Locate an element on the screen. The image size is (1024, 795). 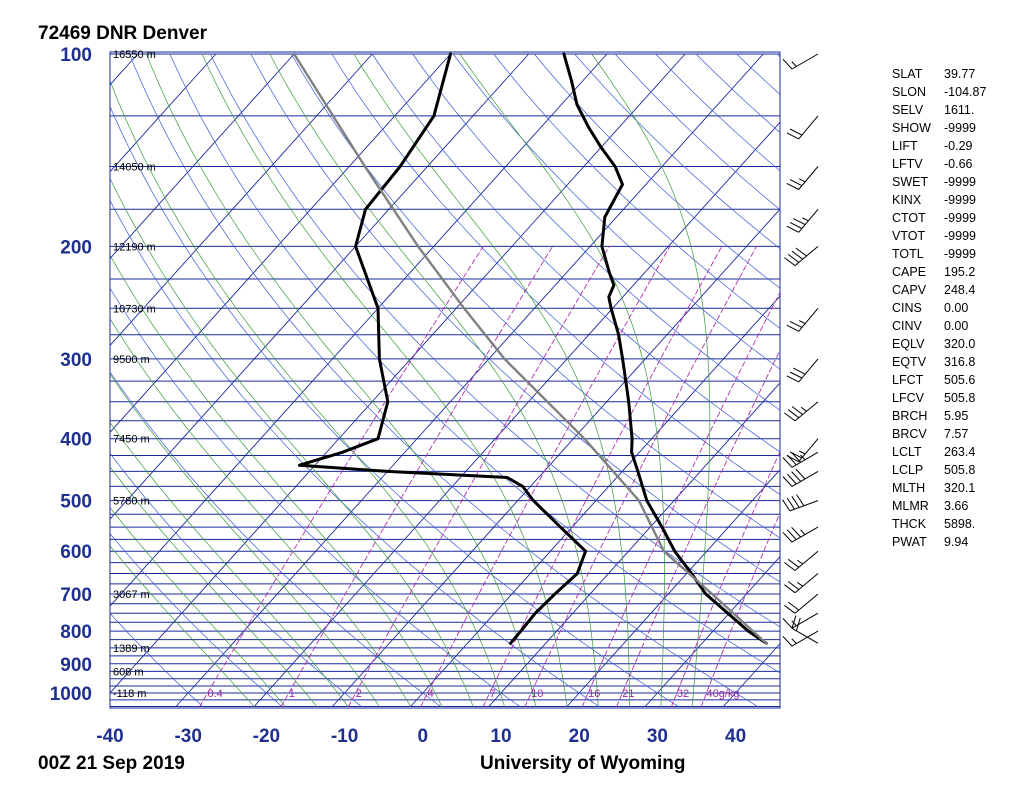
index-key: VTOT is located at coordinates (908, 236).